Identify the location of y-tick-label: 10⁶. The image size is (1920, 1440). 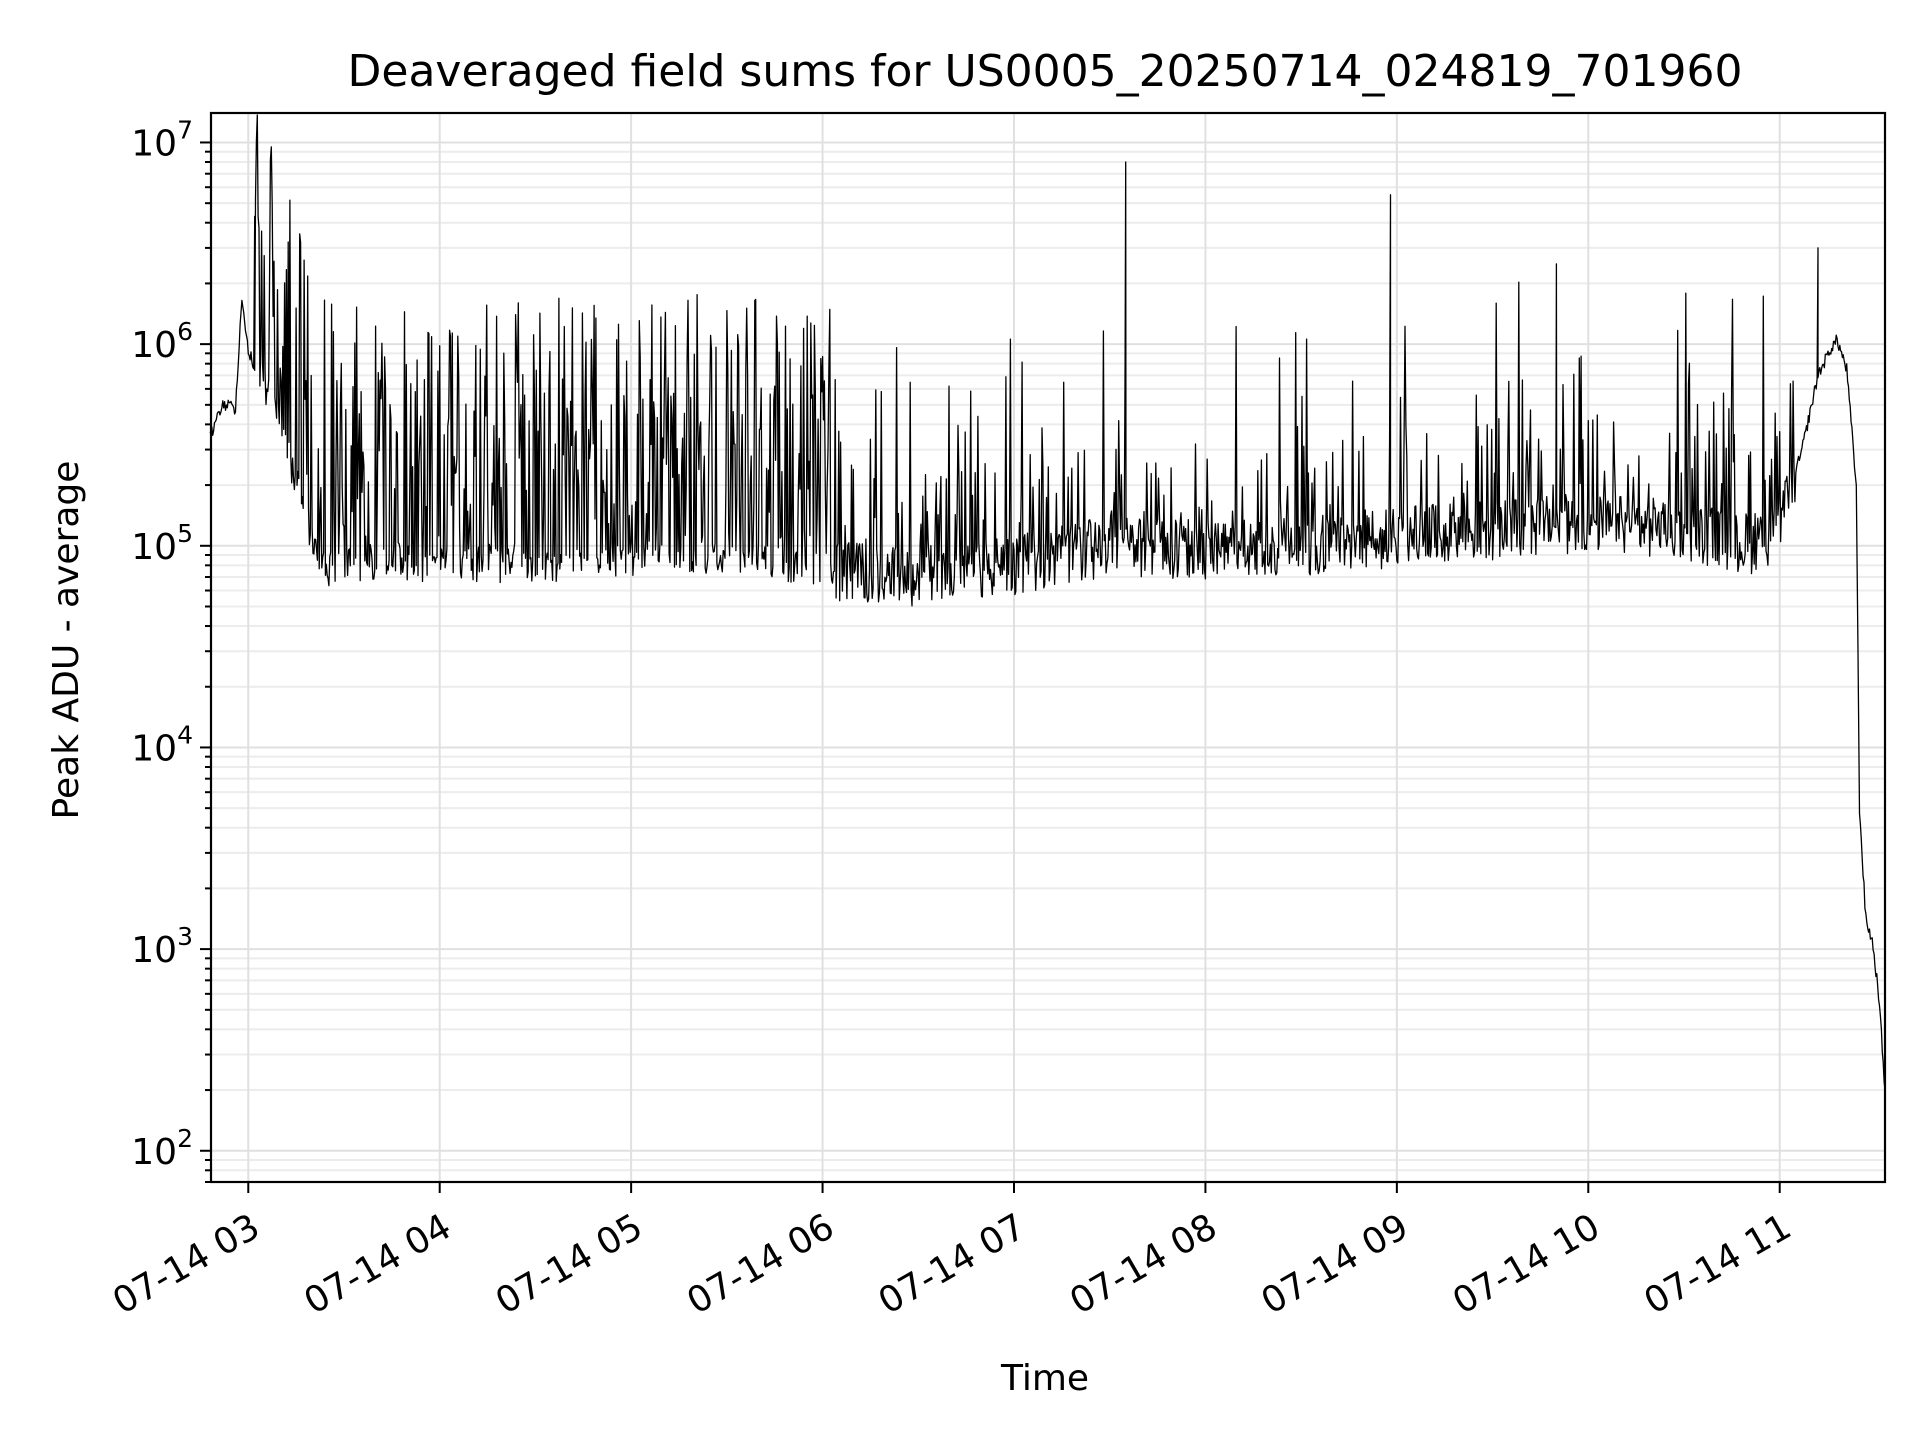
(162, 341).